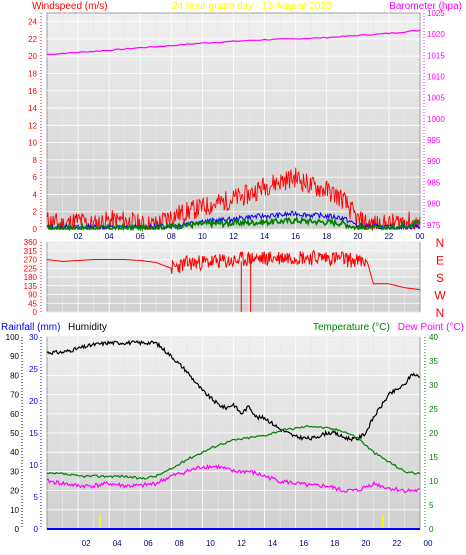 This screenshot has width=466, height=555. I want to click on barometer-tick-label: 1025, so click(436, 13).